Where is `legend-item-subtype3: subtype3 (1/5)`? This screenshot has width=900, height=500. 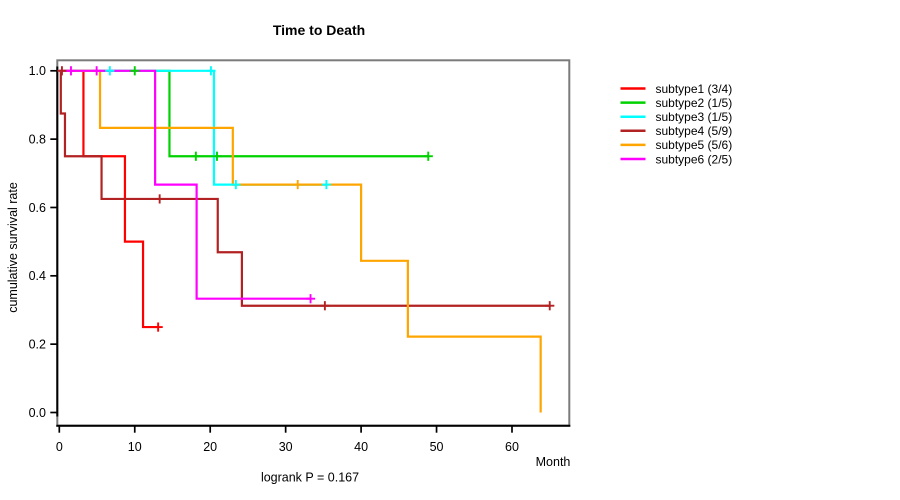 legend-item-subtype3: subtype3 (1/5) is located at coordinates (676, 117).